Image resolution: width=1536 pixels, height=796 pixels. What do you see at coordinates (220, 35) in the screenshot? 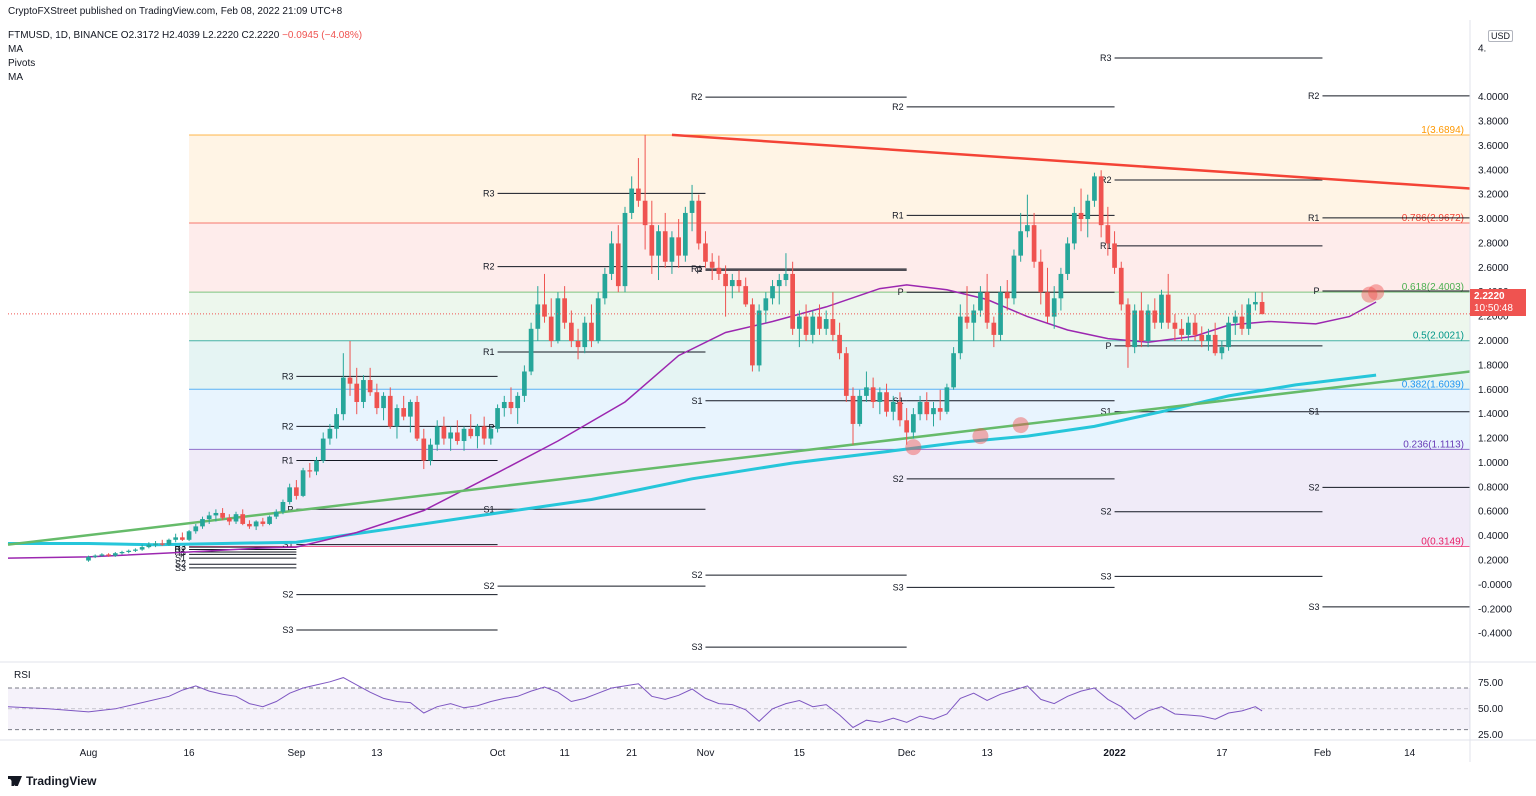
I see `low-value: L2.2220` at bounding box center [220, 35].